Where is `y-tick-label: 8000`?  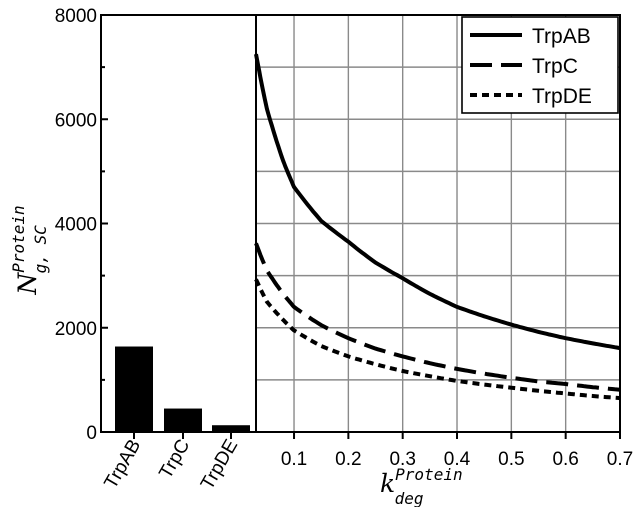 y-tick-label: 8000 is located at coordinates (76, 16).